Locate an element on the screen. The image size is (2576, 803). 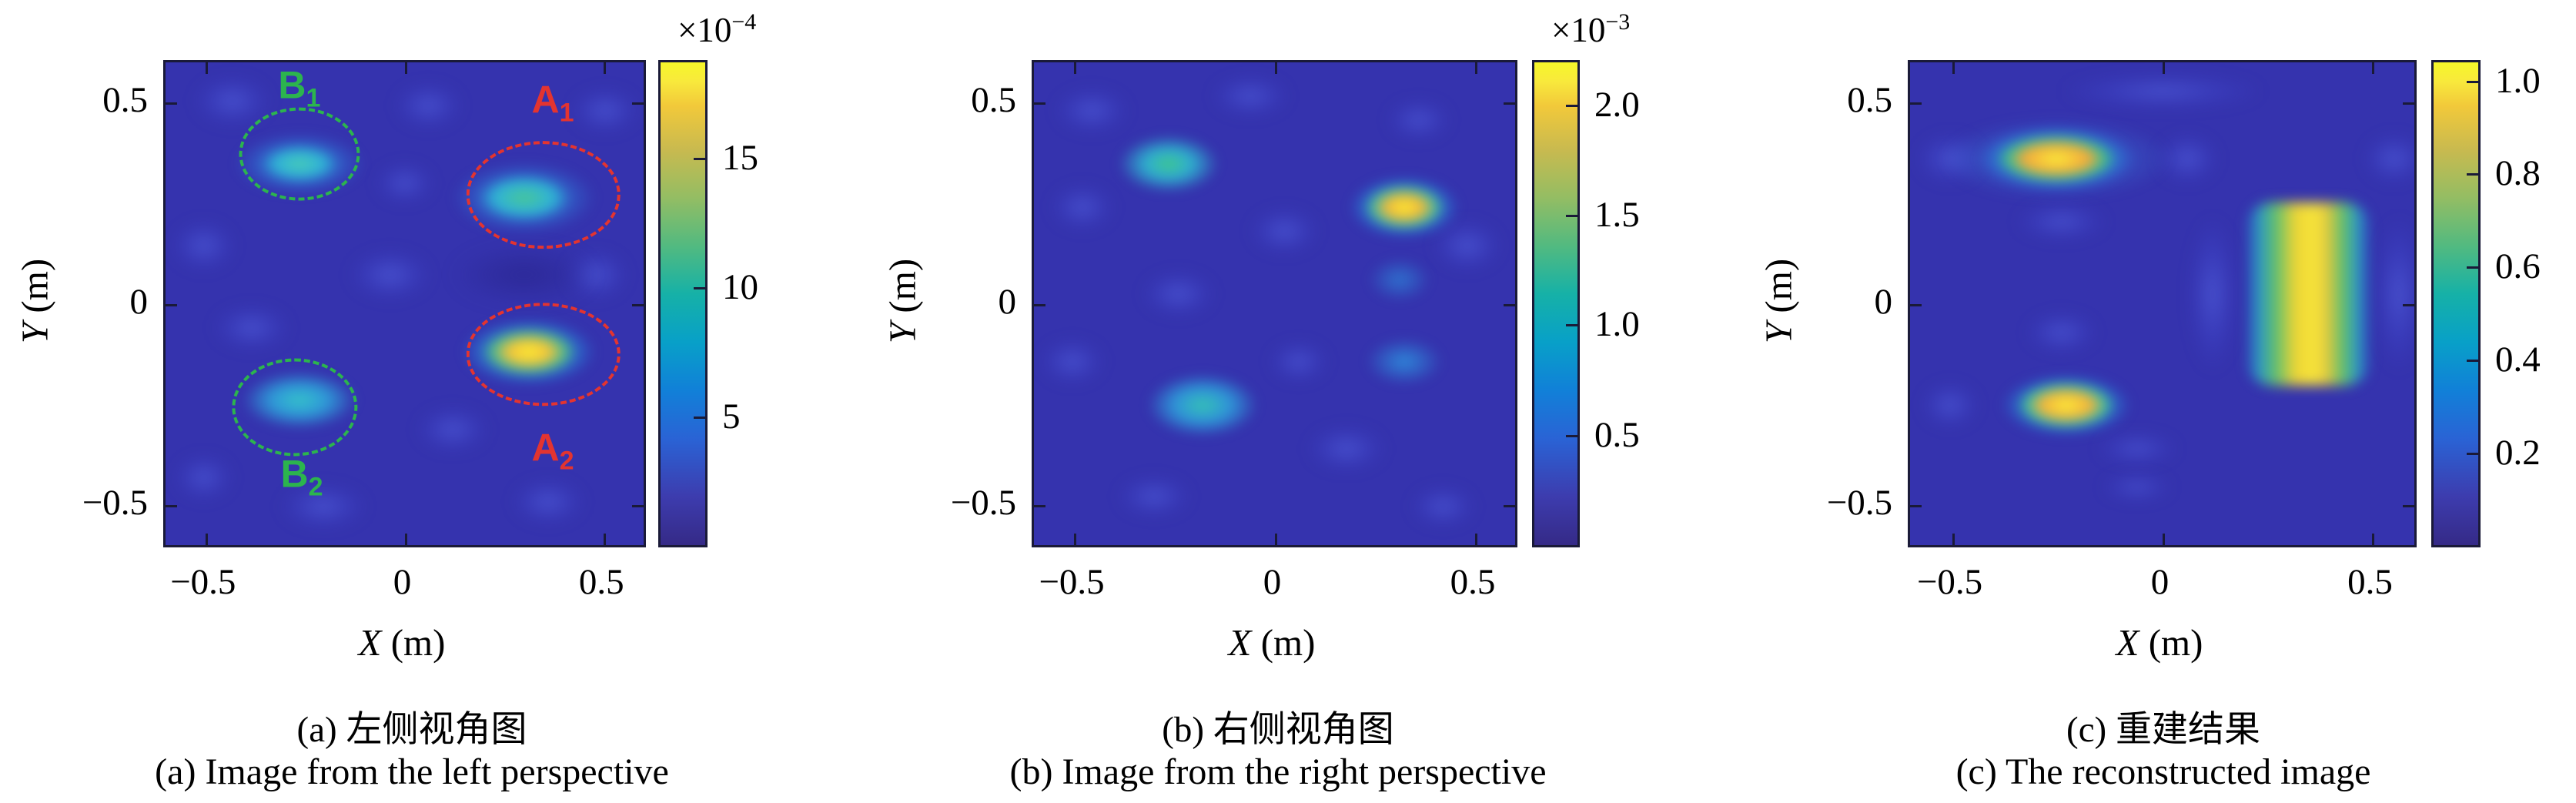
colorbar-tick-label: 0.4 is located at coordinates (2518, 359).